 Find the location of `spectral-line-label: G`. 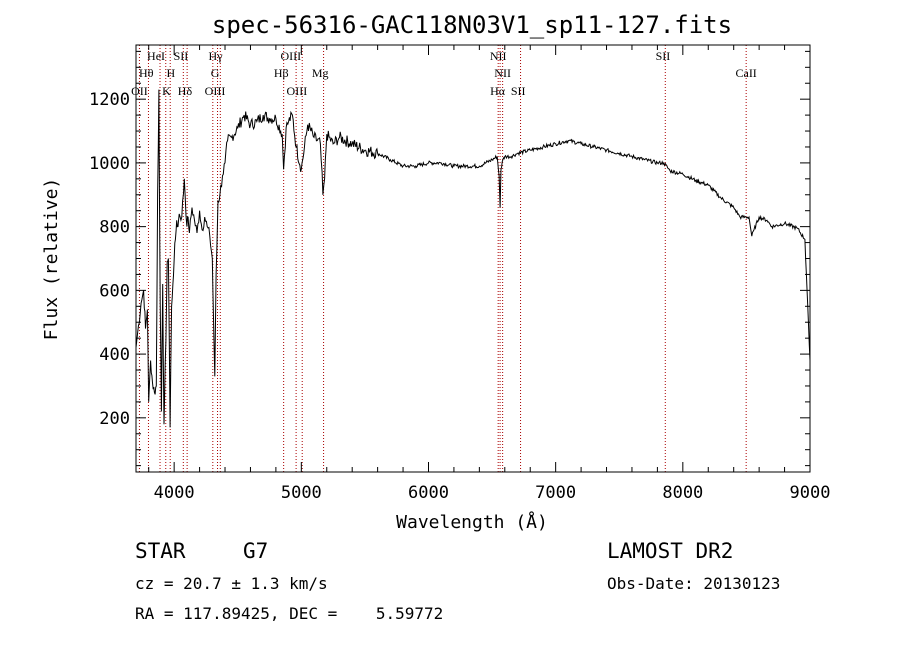

spectral-line-label: G is located at coordinates (215, 73).